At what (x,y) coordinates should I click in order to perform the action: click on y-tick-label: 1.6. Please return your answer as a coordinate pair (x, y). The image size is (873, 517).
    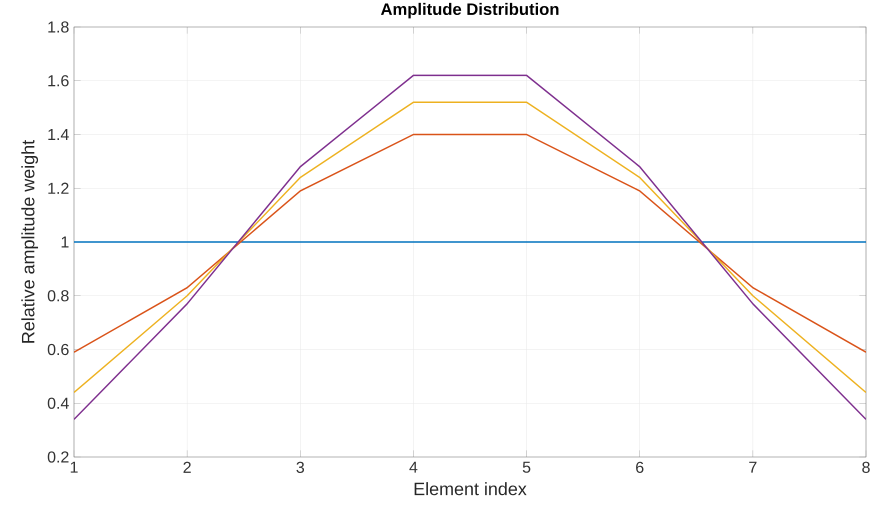
    Looking at the image, I should click on (58, 80).